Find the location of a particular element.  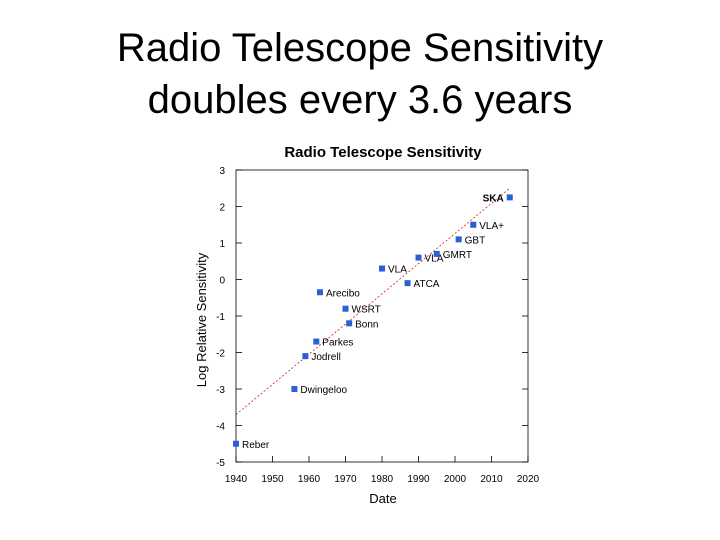

point-wsrt-marker is located at coordinates (345, 308).